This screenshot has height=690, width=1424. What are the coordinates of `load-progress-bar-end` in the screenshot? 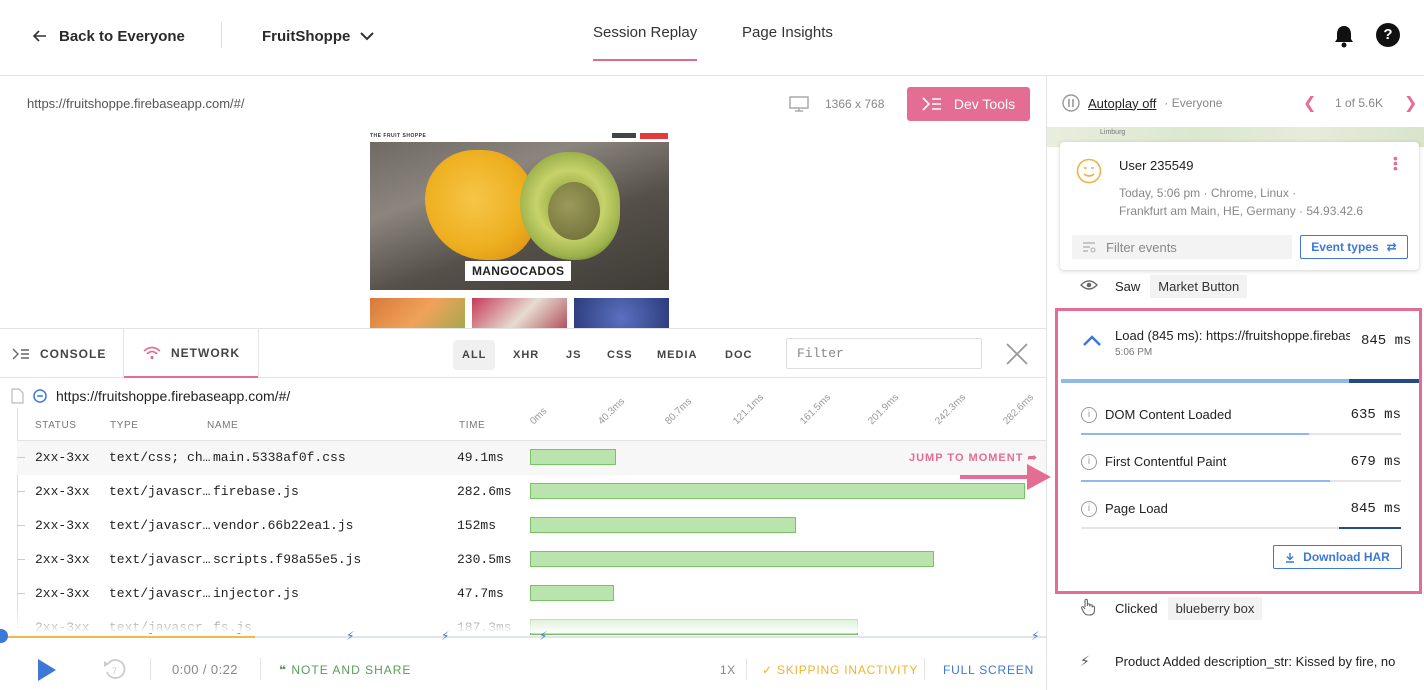 It's located at (1384, 381).